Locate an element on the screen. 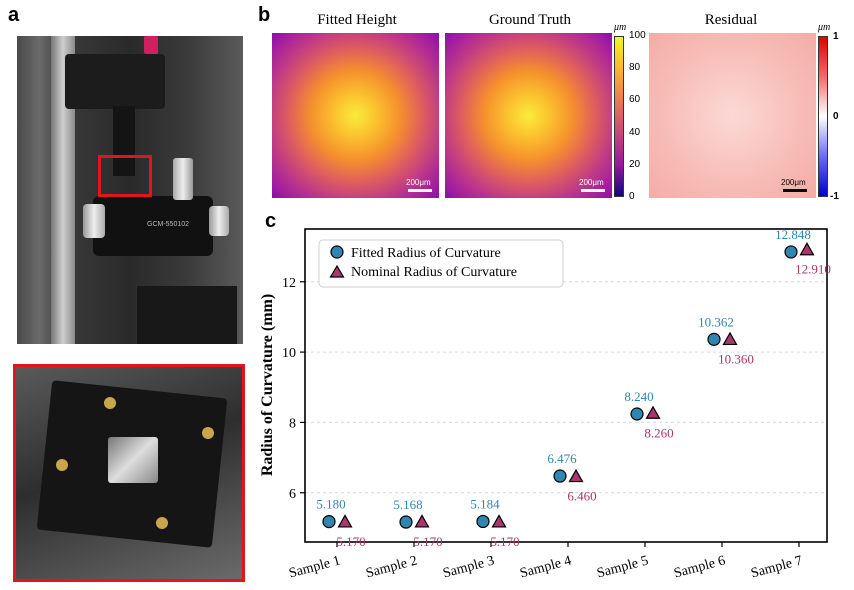 The width and height of the screenshot is (854, 590). panel-label-a: a is located at coordinates (14, 15).